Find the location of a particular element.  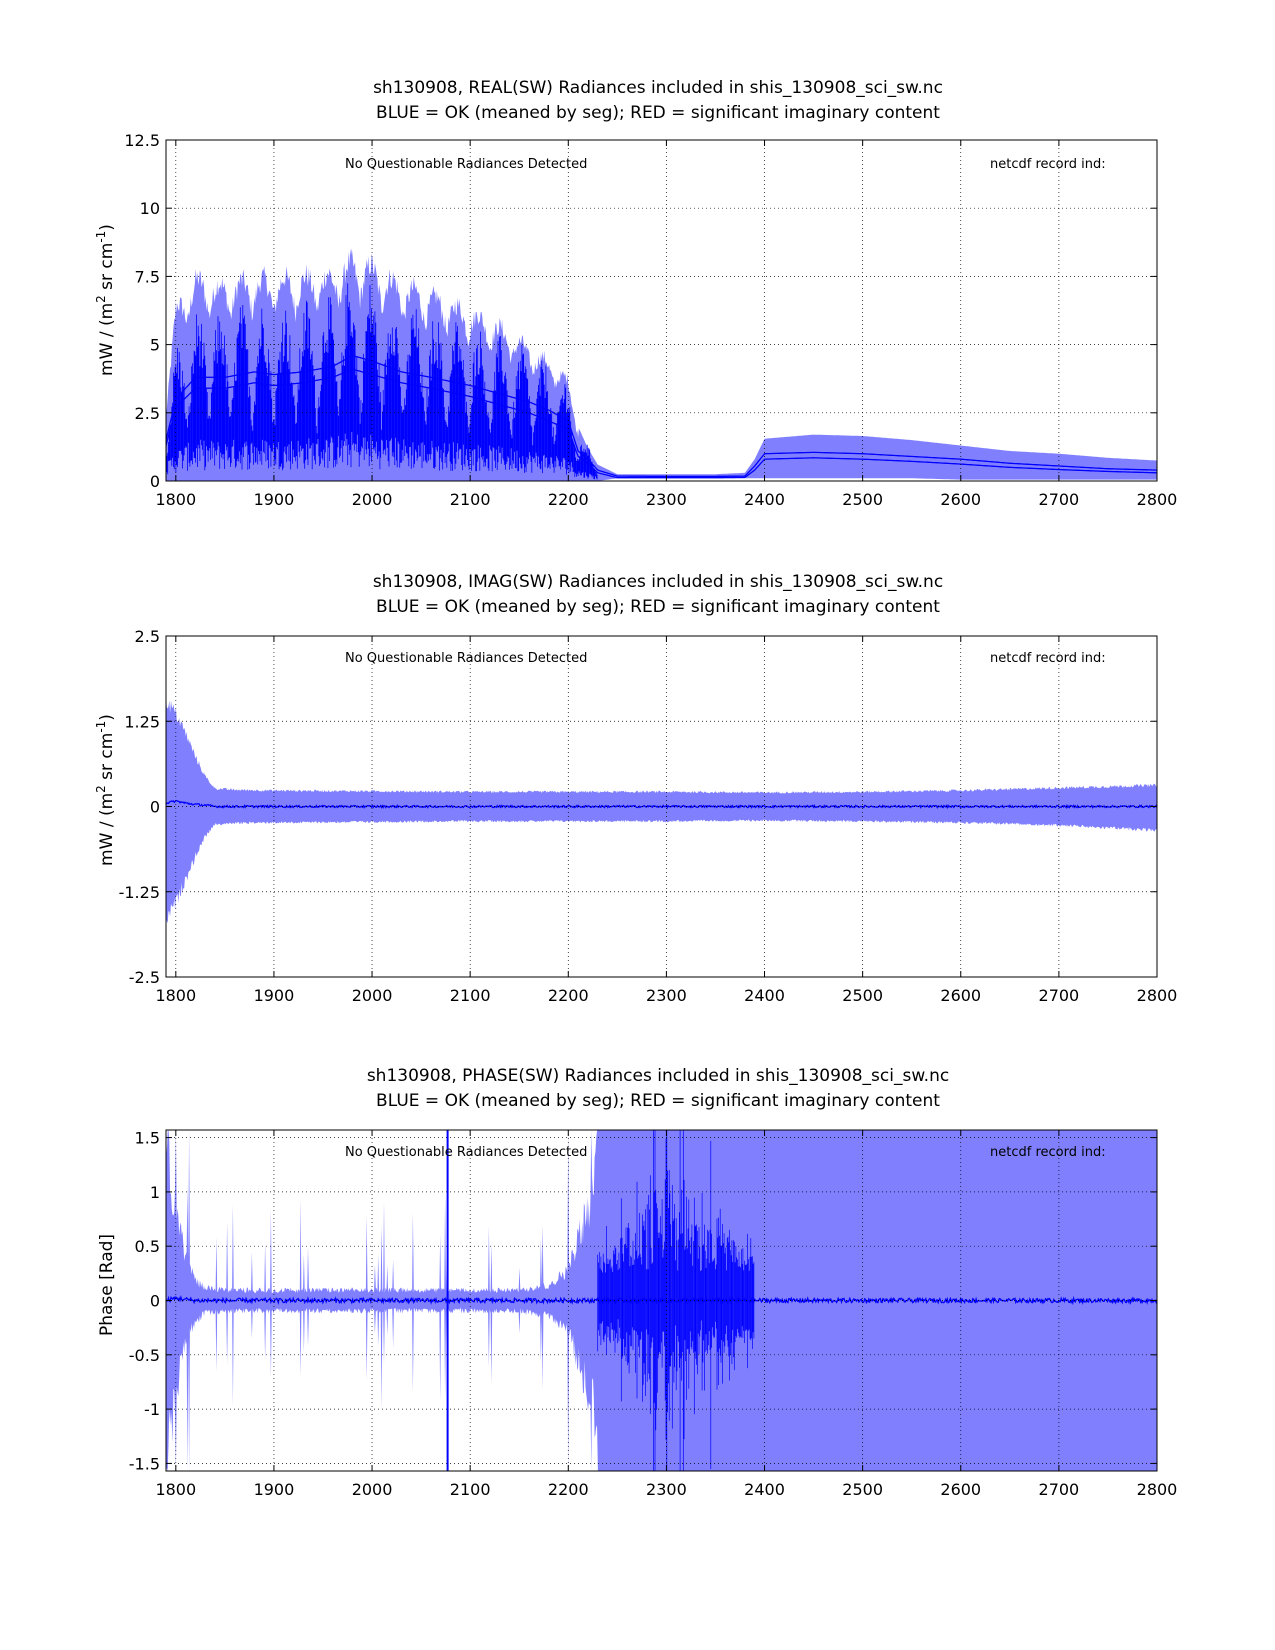

real-mean-line is located at coordinates (661, 416).